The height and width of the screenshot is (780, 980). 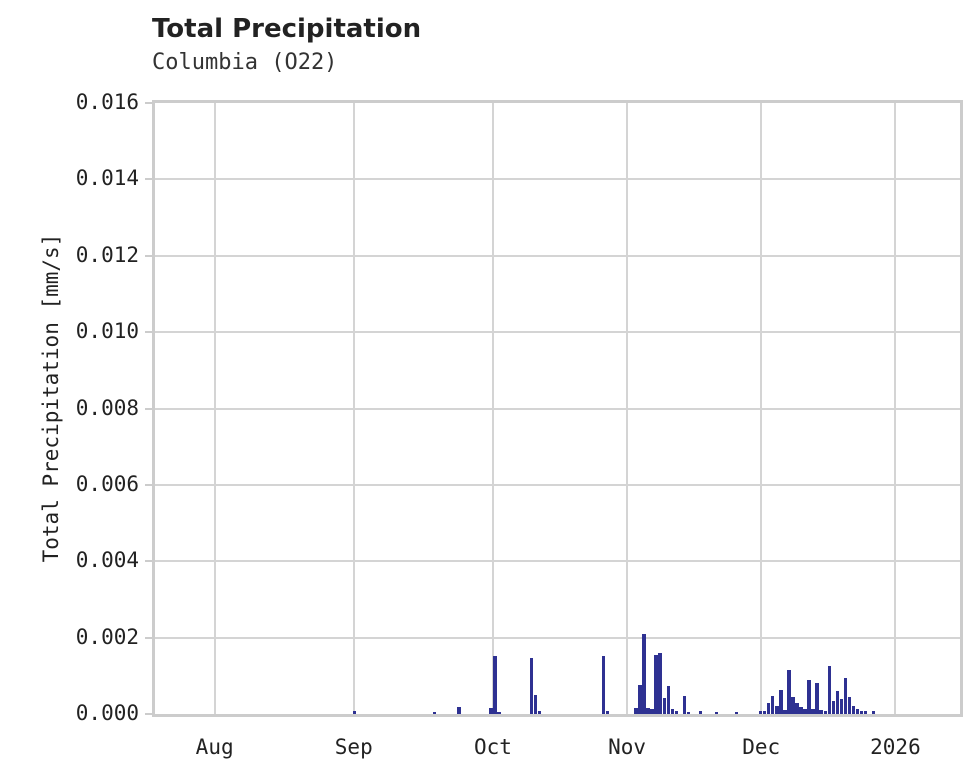 I want to click on y-axis-tick-label: 0.000, so click(x=107, y=713).